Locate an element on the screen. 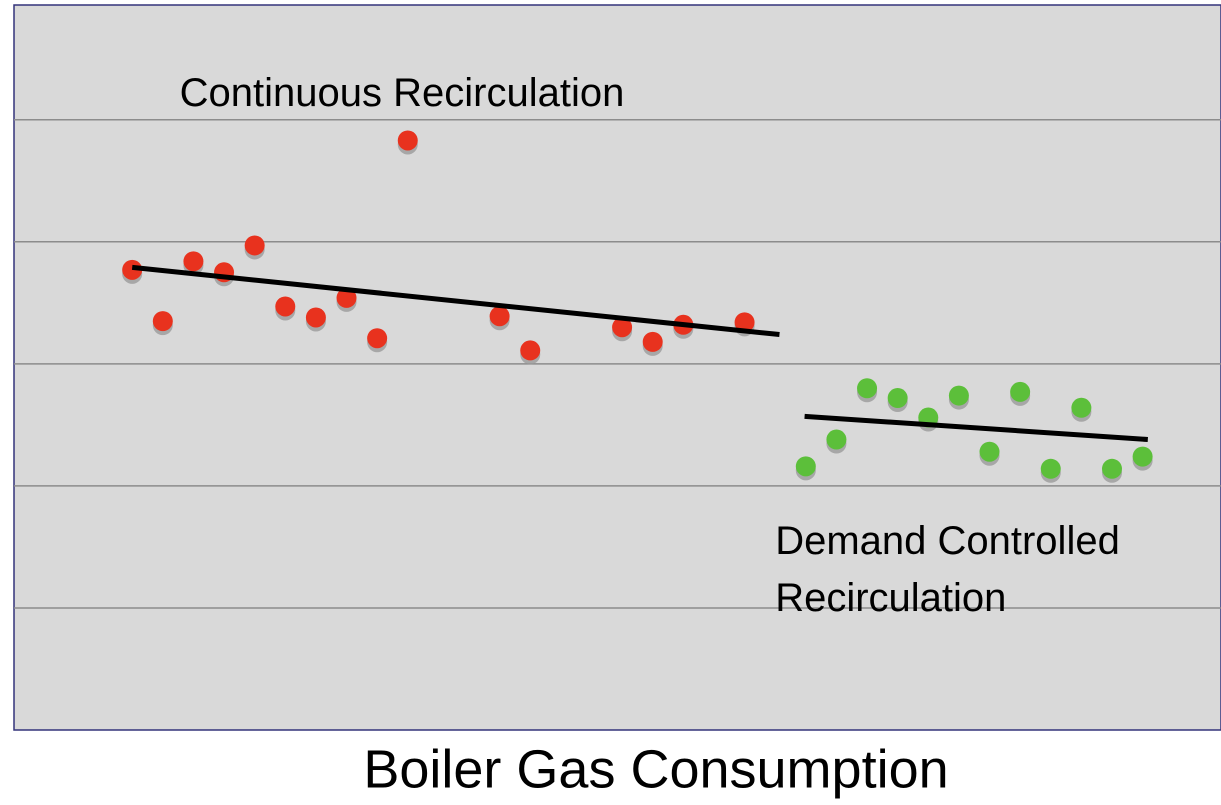 This screenshot has width=1221, height=805. annotation: Demand Controlled is located at coordinates (947, 541).